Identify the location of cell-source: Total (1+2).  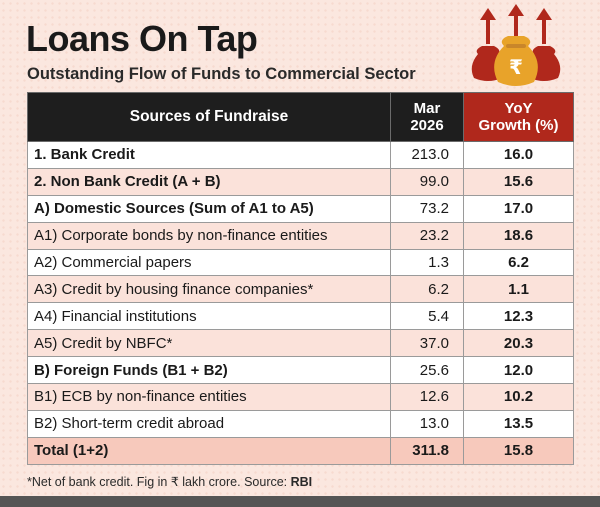
(209, 450).